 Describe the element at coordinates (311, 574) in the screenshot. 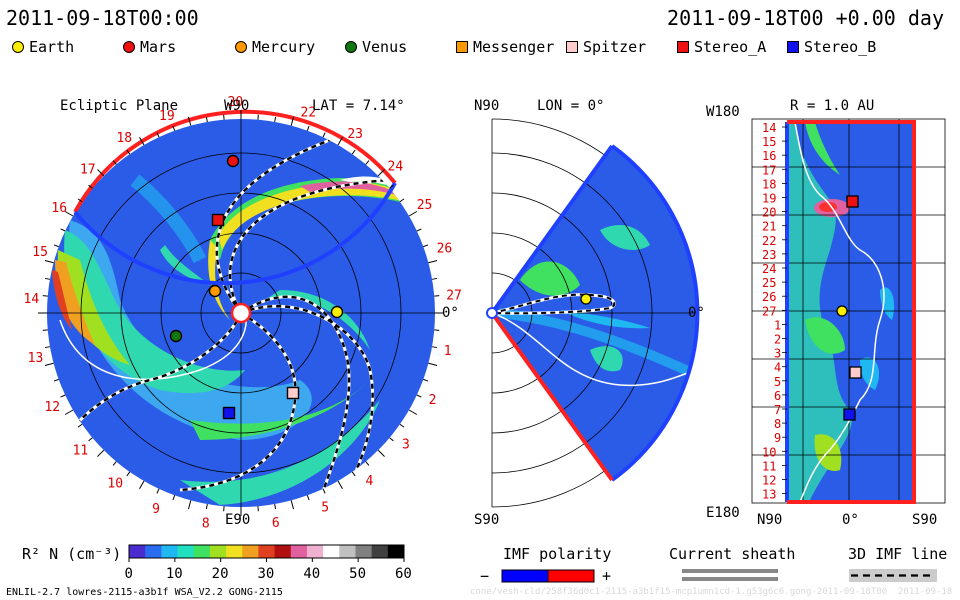

I see `colorbar-tick-label: 40` at that location.